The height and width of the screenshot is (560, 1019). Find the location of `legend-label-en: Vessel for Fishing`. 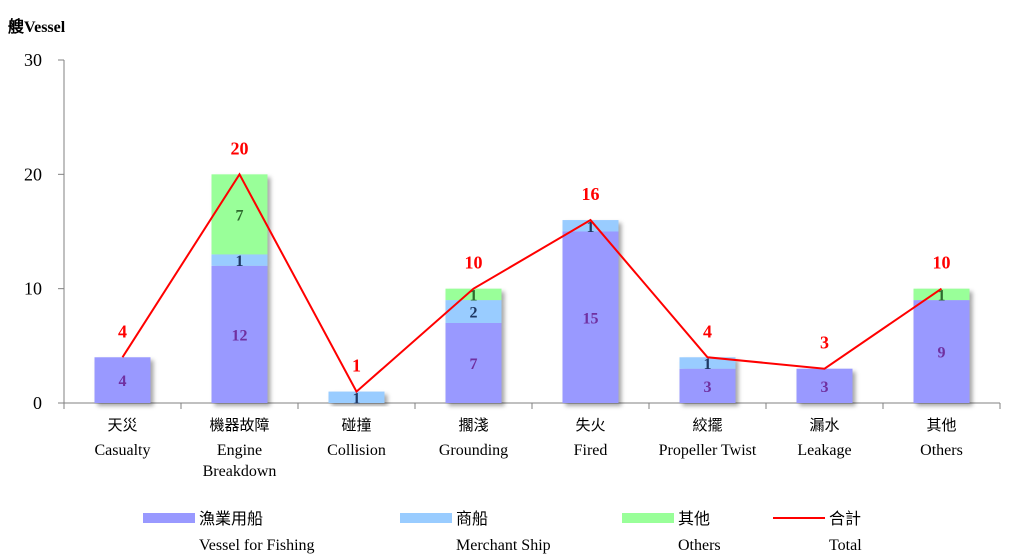

legend-label-en: Vessel for Fishing is located at coordinates (257, 545).